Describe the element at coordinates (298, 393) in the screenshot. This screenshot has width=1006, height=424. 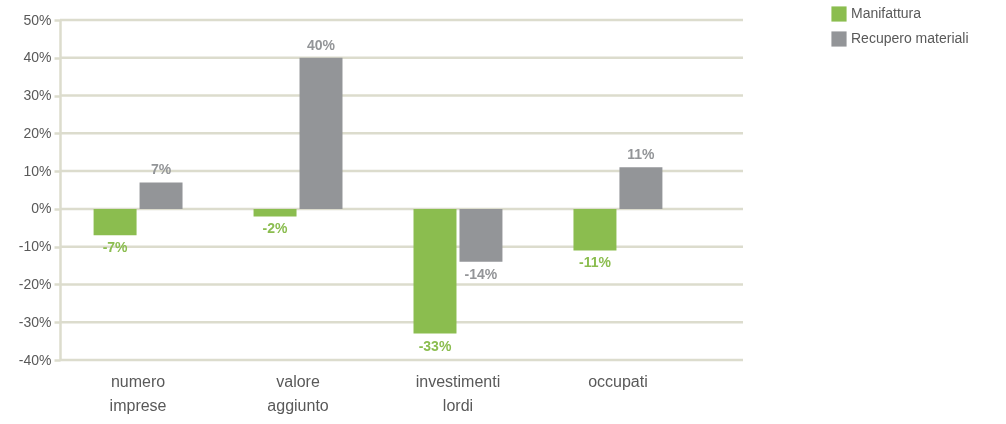
I see `x-tick-label: valore aggiunto` at that location.